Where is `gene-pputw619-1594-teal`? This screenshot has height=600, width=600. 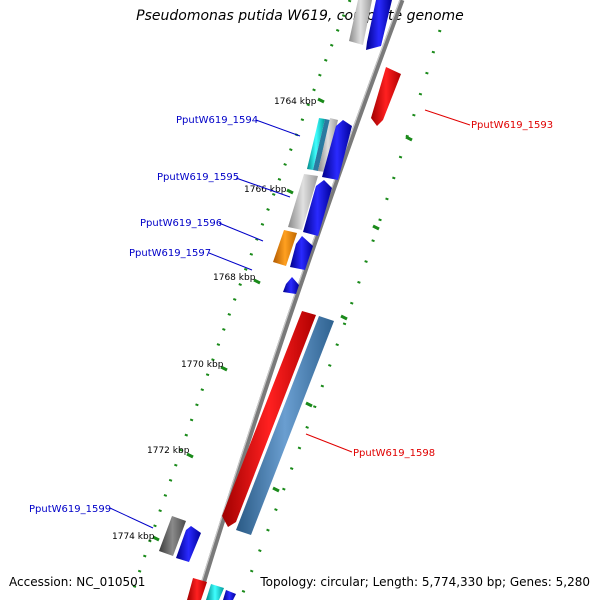
gene-pputw619-1594-teal is located at coordinates (321, 145).